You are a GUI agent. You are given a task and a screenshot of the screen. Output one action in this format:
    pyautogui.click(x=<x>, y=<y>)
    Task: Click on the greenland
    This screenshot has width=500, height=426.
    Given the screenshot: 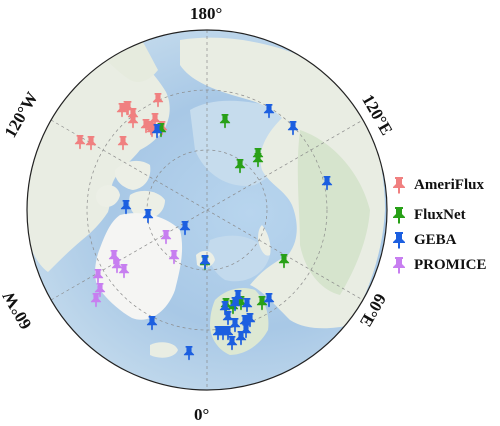 What is the action you would take?
    pyautogui.click(x=139, y=266)
    